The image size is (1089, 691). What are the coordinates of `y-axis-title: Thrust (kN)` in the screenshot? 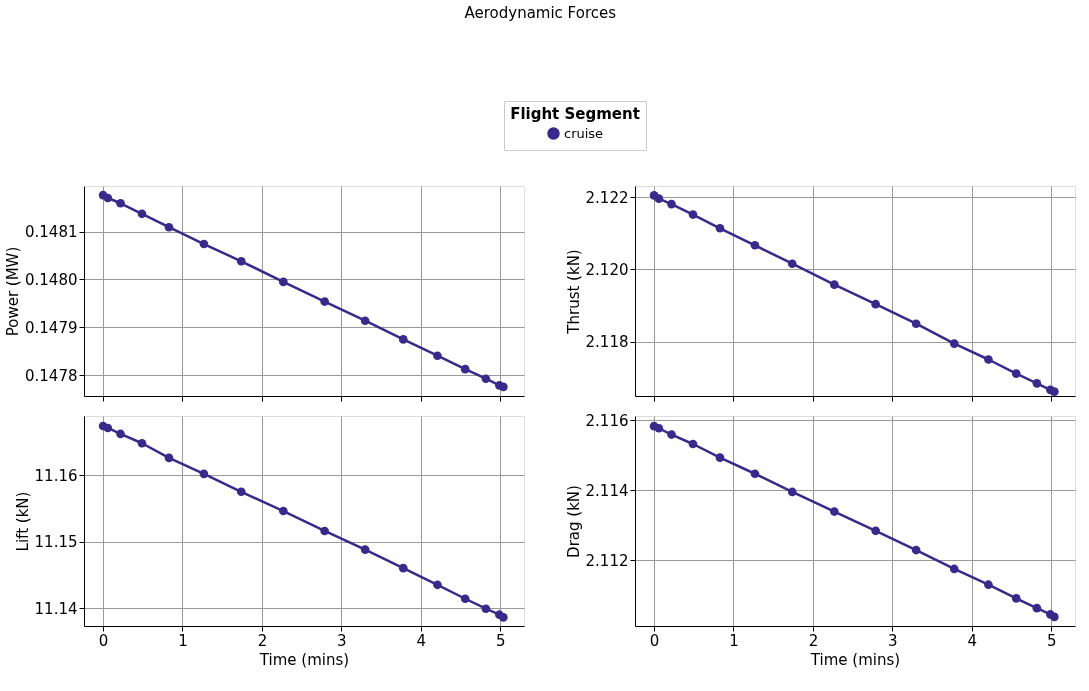 It's located at (573, 292).